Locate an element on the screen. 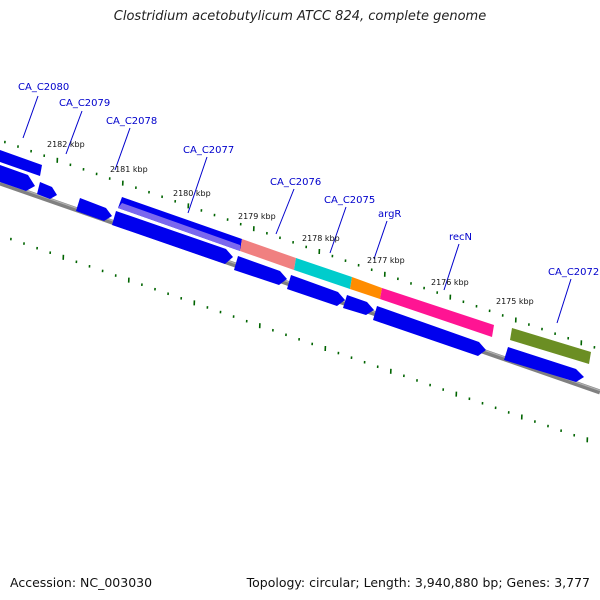 This screenshot has height=600, width=600. tick-label-2178: 2178 kbp is located at coordinates (321, 238).